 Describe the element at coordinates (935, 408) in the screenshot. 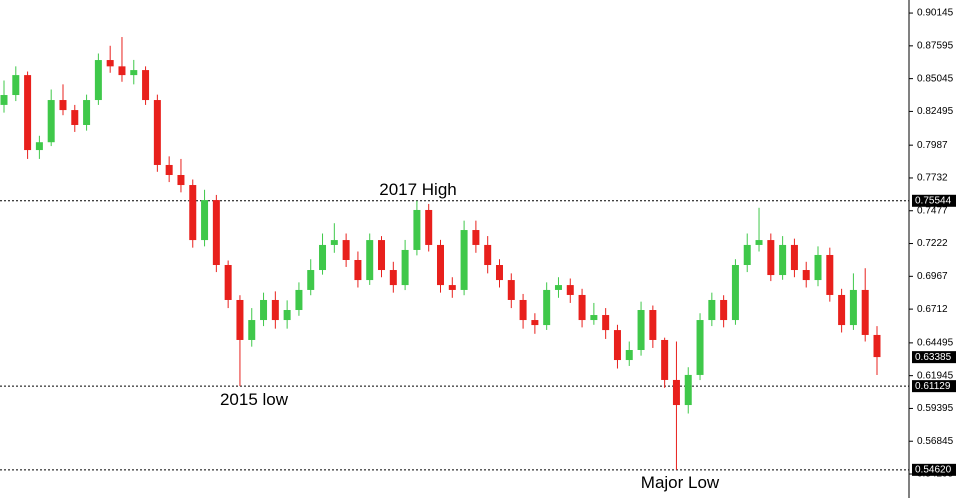

I see `y-tick-label: 0.59395` at that location.